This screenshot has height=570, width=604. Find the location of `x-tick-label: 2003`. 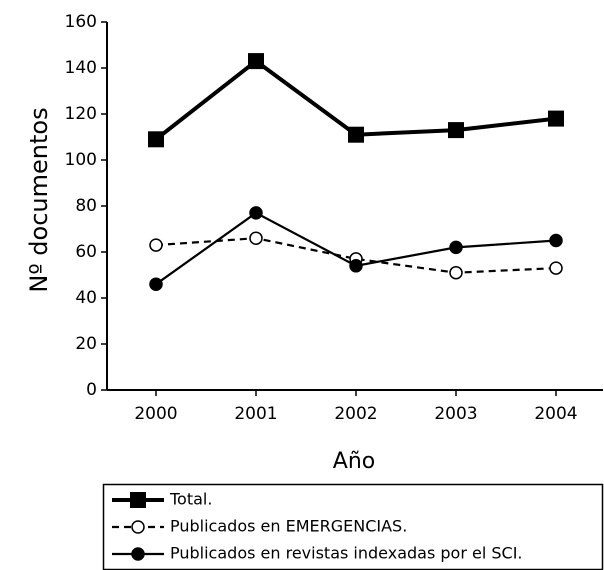

x-tick-label: 2003 is located at coordinates (455, 414).